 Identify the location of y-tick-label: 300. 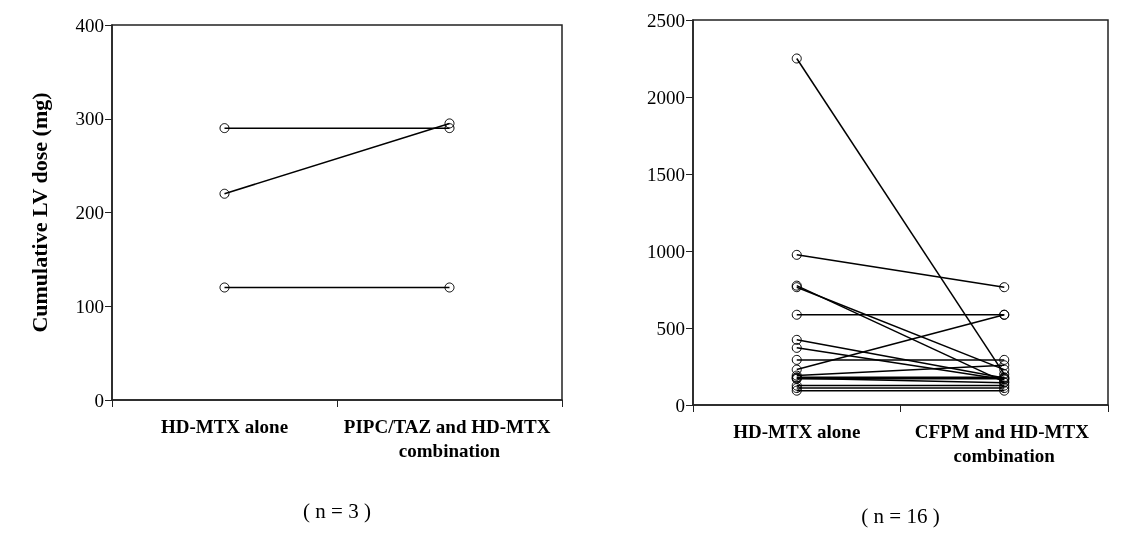
(89, 119).